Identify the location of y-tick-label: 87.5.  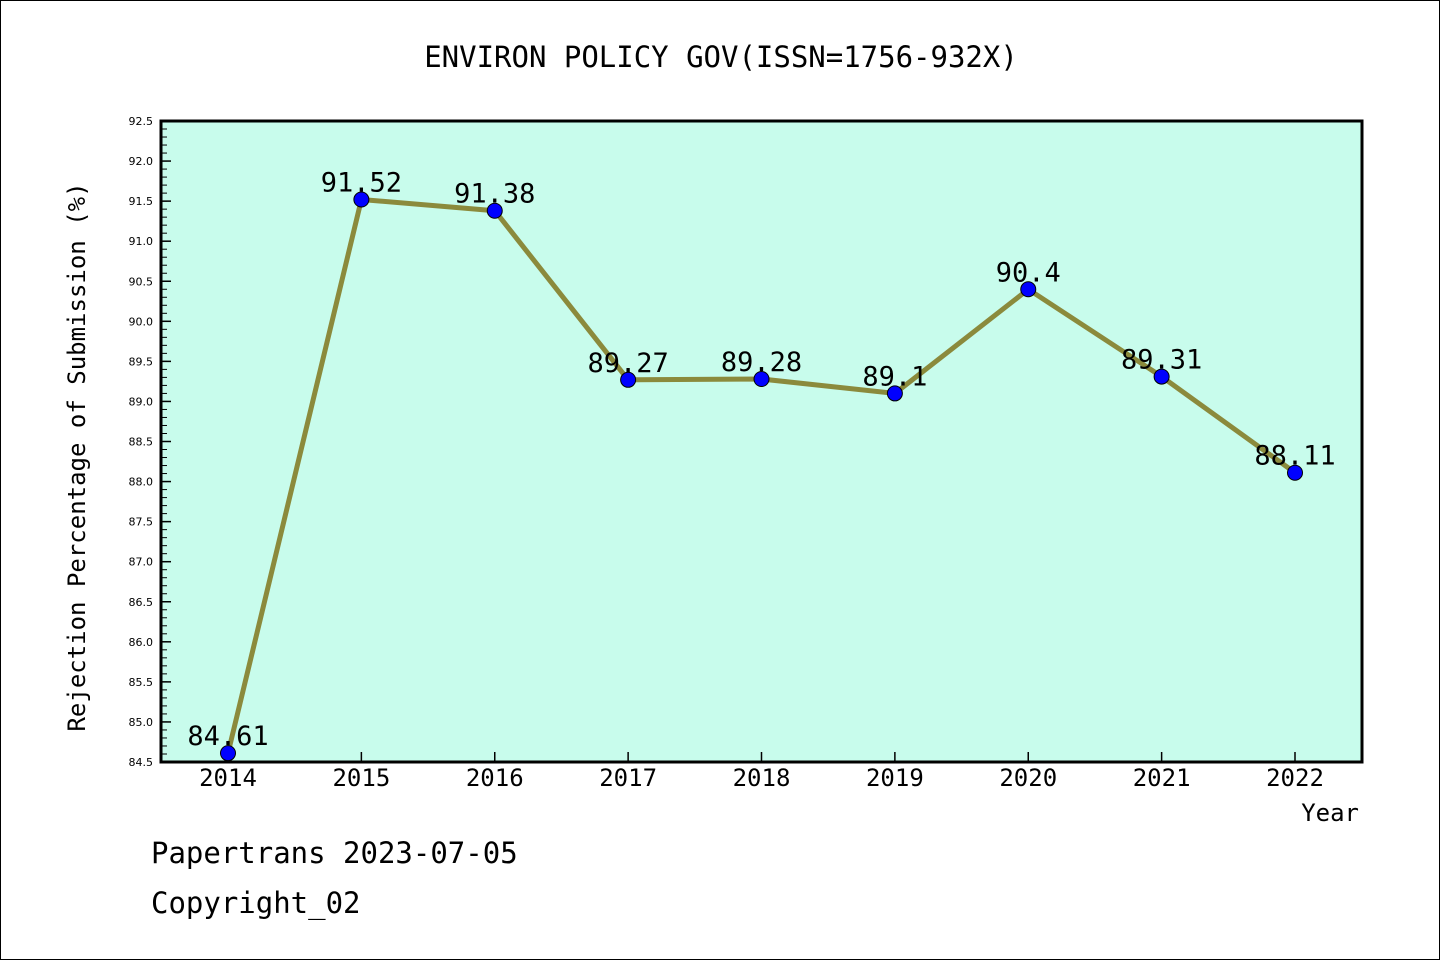
(141, 522).